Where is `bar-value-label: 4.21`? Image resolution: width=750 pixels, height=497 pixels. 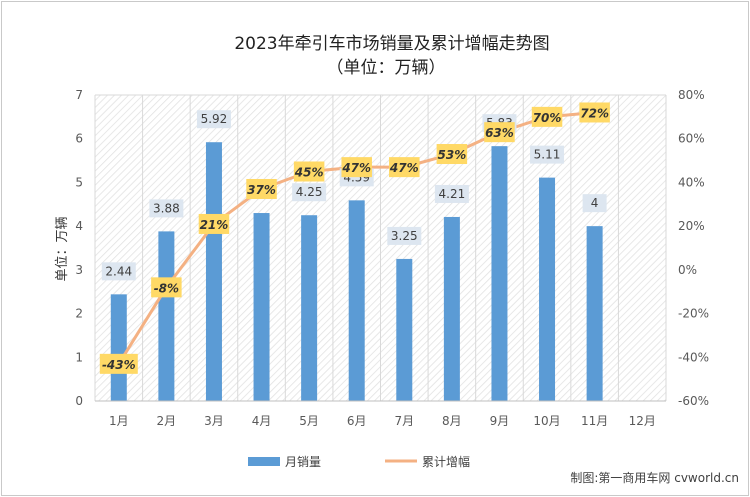
bar-value-label: 4.21 is located at coordinates (452, 194).